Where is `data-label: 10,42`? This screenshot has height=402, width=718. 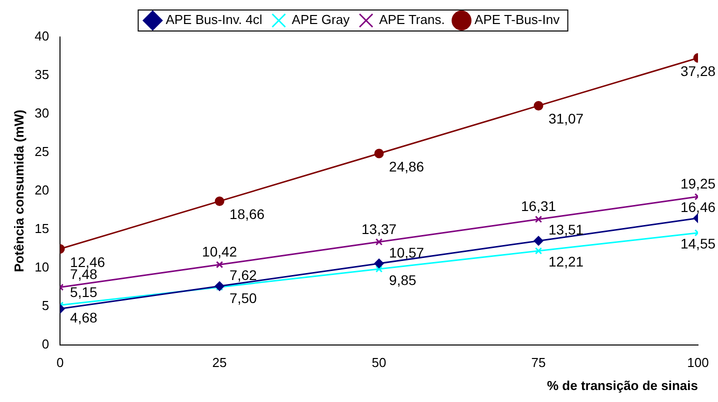 data-label: 10,42 is located at coordinates (220, 251).